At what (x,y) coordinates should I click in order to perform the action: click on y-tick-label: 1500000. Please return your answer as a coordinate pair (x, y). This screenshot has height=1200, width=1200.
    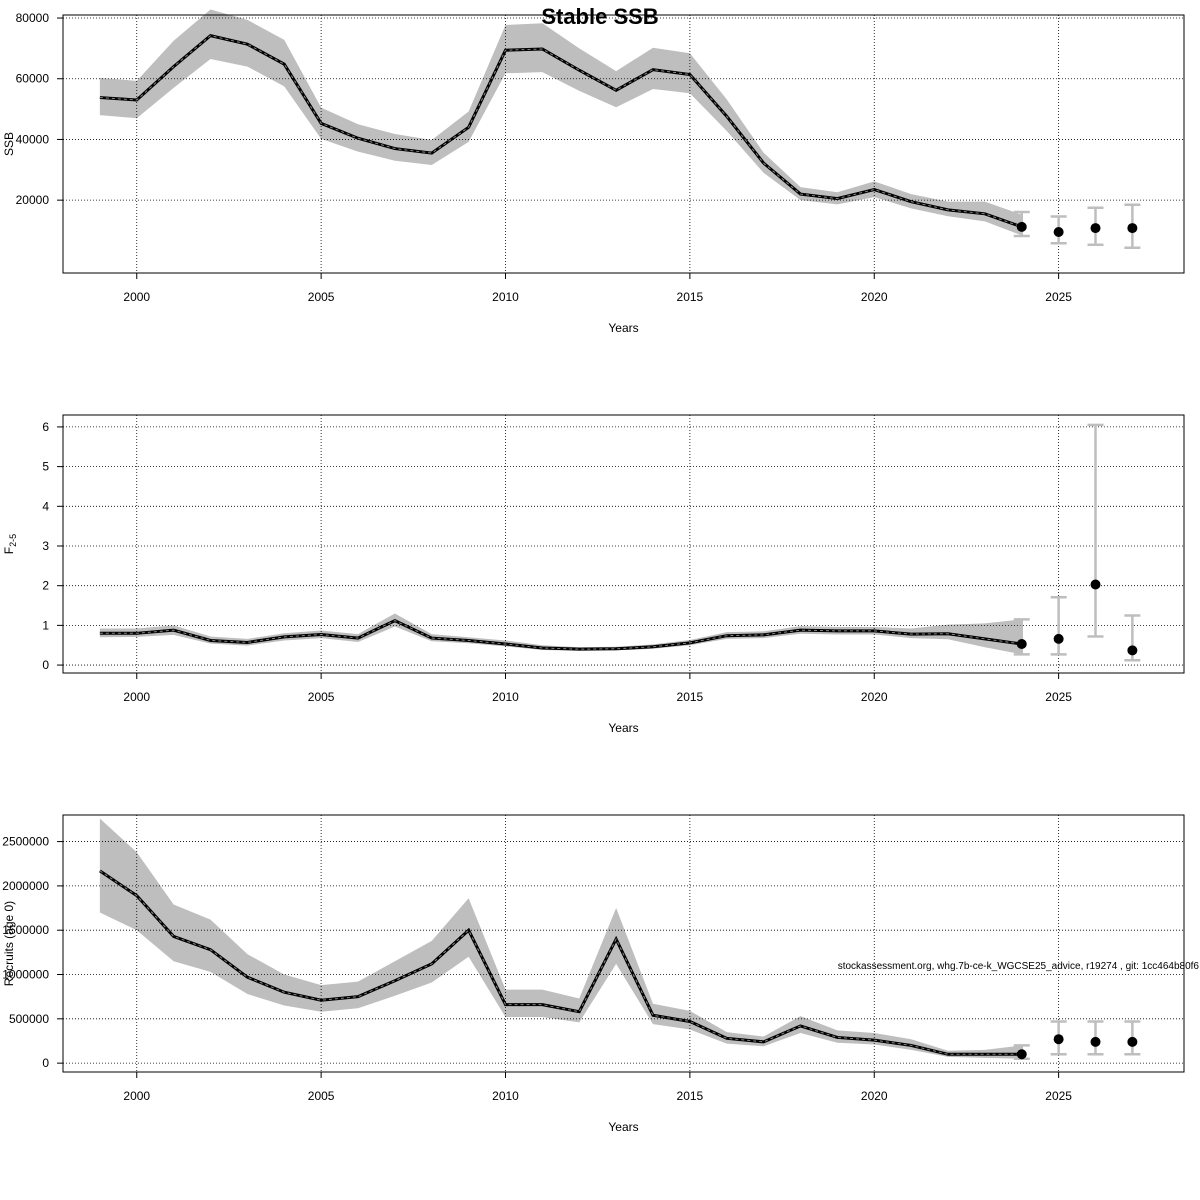
    Looking at the image, I should click on (25, 930).